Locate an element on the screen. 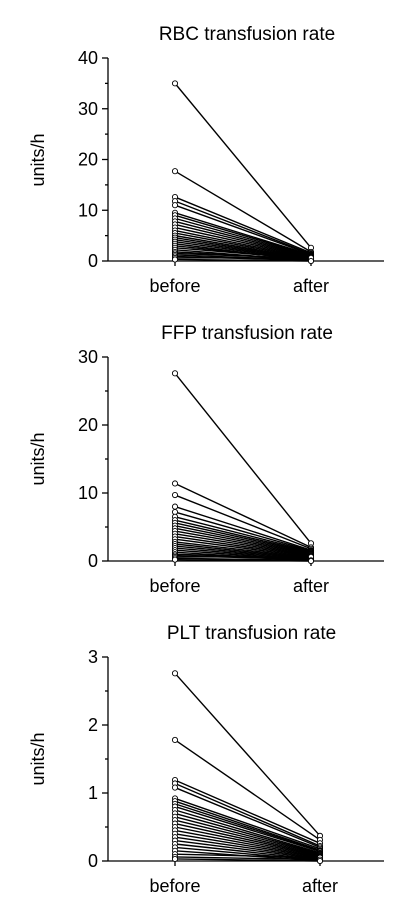 Image resolution: width=420 pixels, height=920 pixels. y-tick-label: 2 is located at coordinates (93, 725).